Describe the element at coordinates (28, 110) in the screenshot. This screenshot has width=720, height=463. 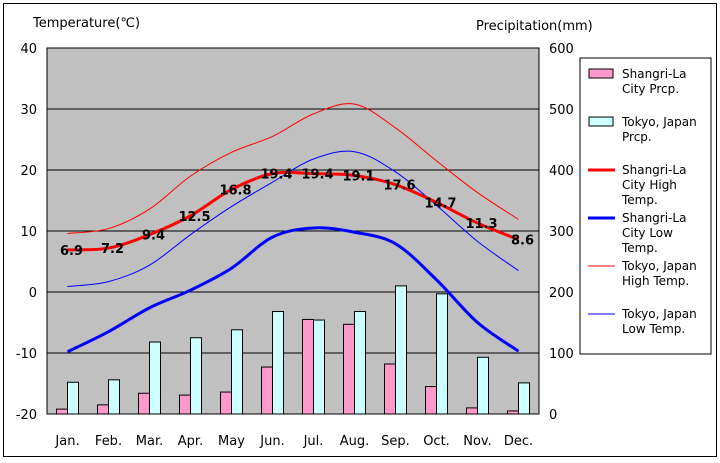
I see `left-tick-label: 30` at that location.